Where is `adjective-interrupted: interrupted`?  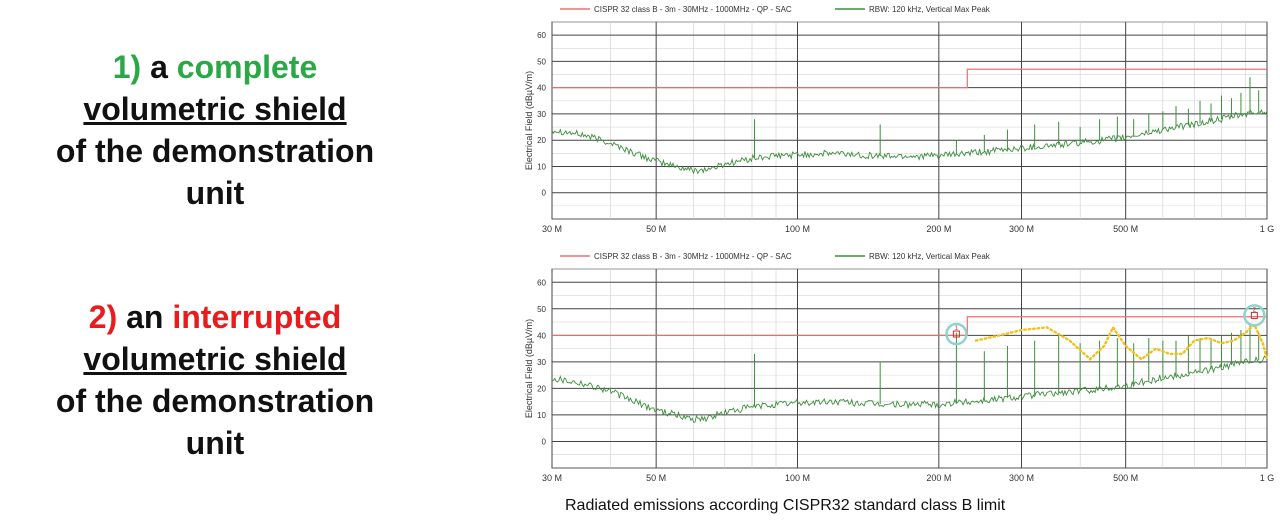 adjective-interrupted: interrupted is located at coordinates (257, 317).